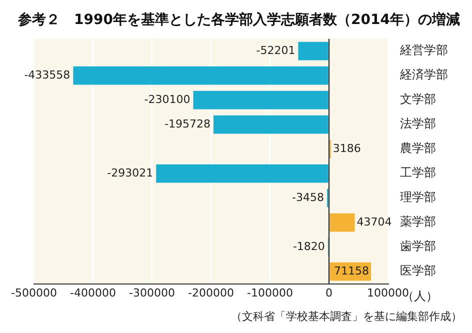 The height and width of the screenshot is (333, 472). I want to click on text: （文科省「学校基本調査」を基に編集部作成）, so click(346, 316).